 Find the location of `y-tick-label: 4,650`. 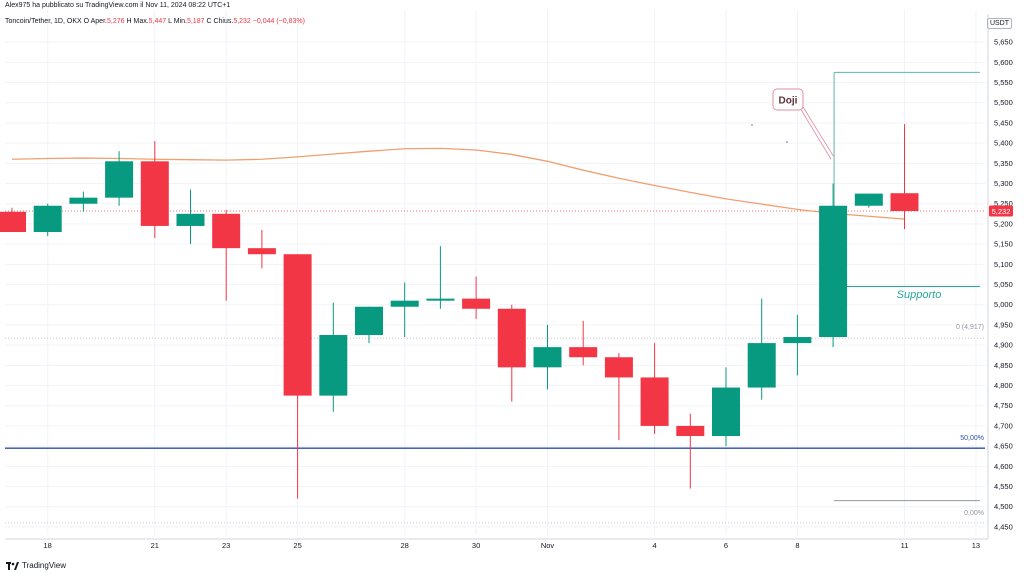

y-tick-label: 4,650 is located at coordinates (1003, 446).